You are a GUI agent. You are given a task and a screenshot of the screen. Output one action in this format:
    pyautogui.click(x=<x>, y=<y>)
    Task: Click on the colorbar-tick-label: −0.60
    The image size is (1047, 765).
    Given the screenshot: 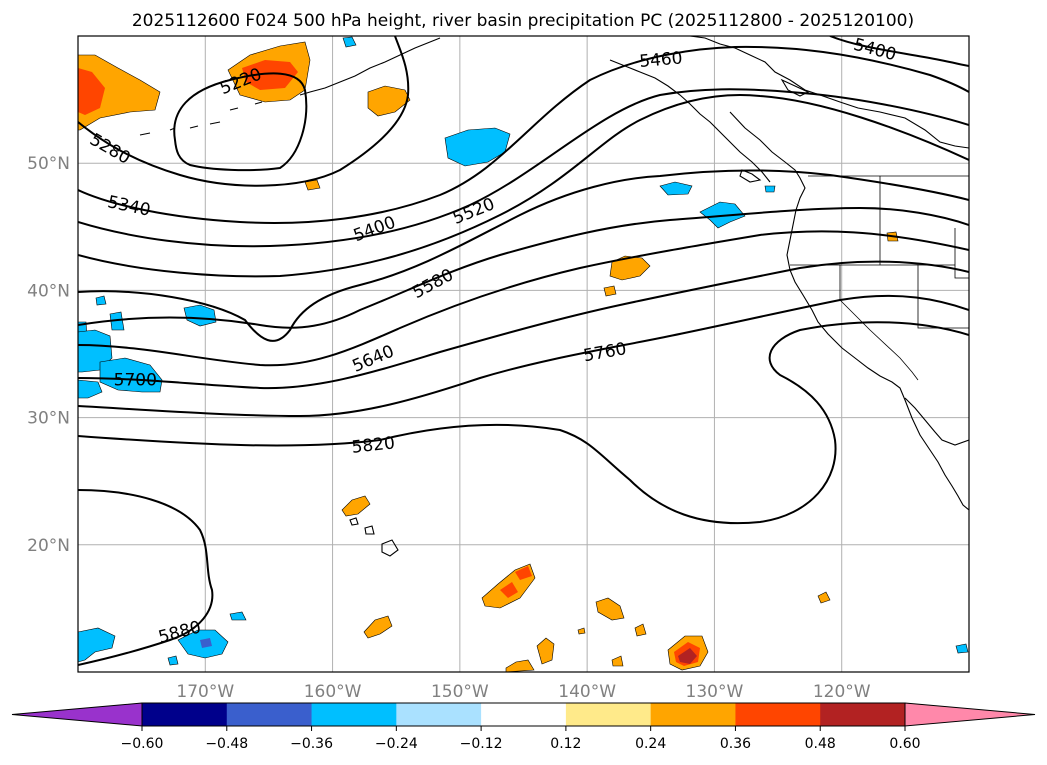 What is the action you would take?
    pyautogui.click(x=142, y=744)
    